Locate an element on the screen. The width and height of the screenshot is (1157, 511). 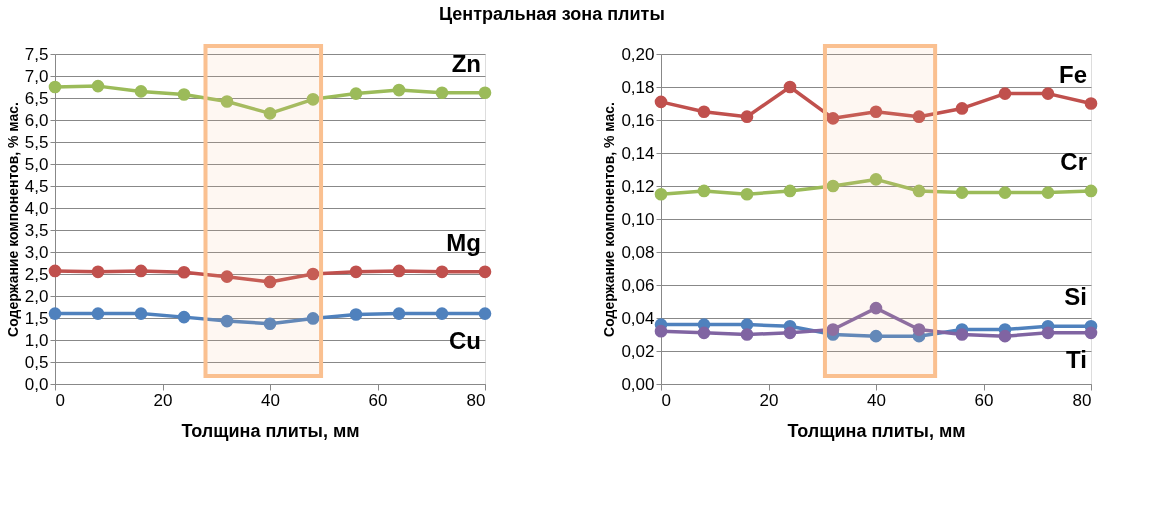
y-tick-label: 0,06 is located at coordinates (638, 285).